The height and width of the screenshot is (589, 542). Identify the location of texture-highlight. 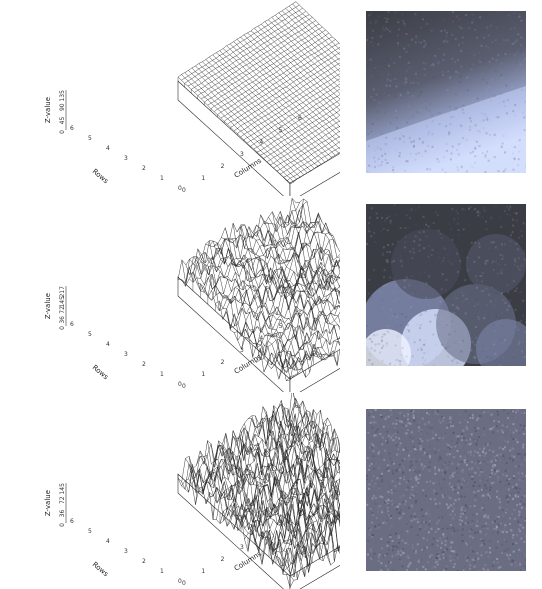
(446, 129).